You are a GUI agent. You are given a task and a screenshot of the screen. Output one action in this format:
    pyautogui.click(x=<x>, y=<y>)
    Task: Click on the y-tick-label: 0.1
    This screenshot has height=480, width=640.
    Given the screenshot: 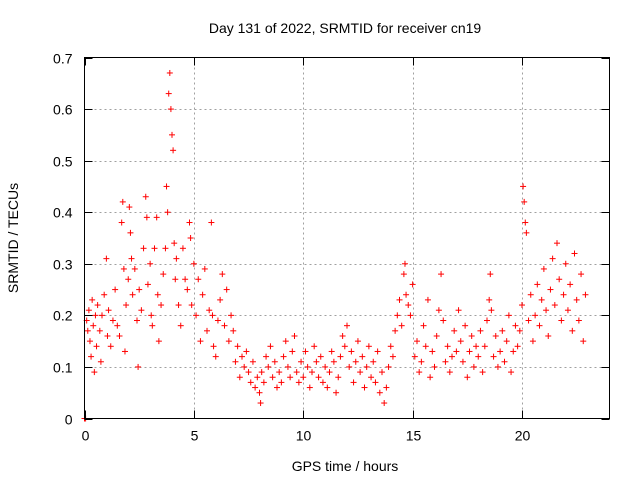 What is the action you would take?
    pyautogui.click(x=63, y=368)
    